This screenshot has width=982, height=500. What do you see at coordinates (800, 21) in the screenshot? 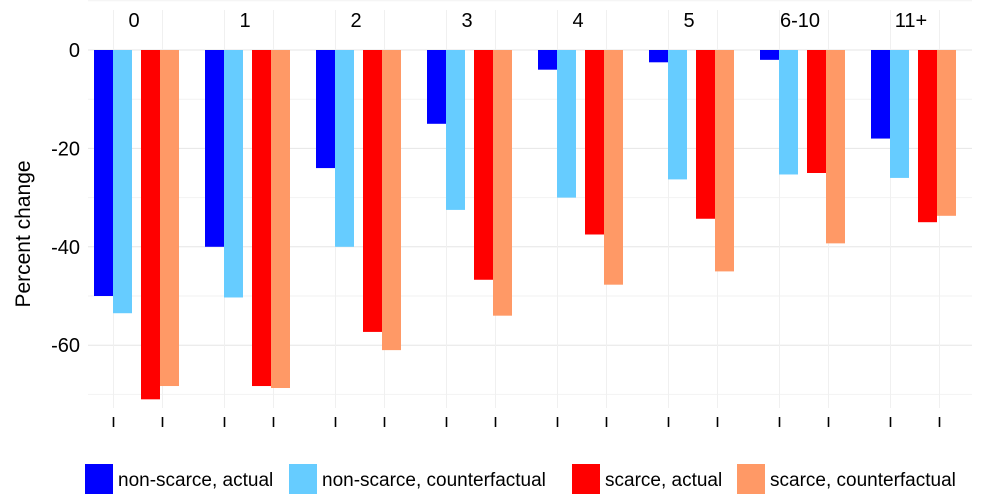
I see `x-tick-label: 6-10` at bounding box center [800, 21].